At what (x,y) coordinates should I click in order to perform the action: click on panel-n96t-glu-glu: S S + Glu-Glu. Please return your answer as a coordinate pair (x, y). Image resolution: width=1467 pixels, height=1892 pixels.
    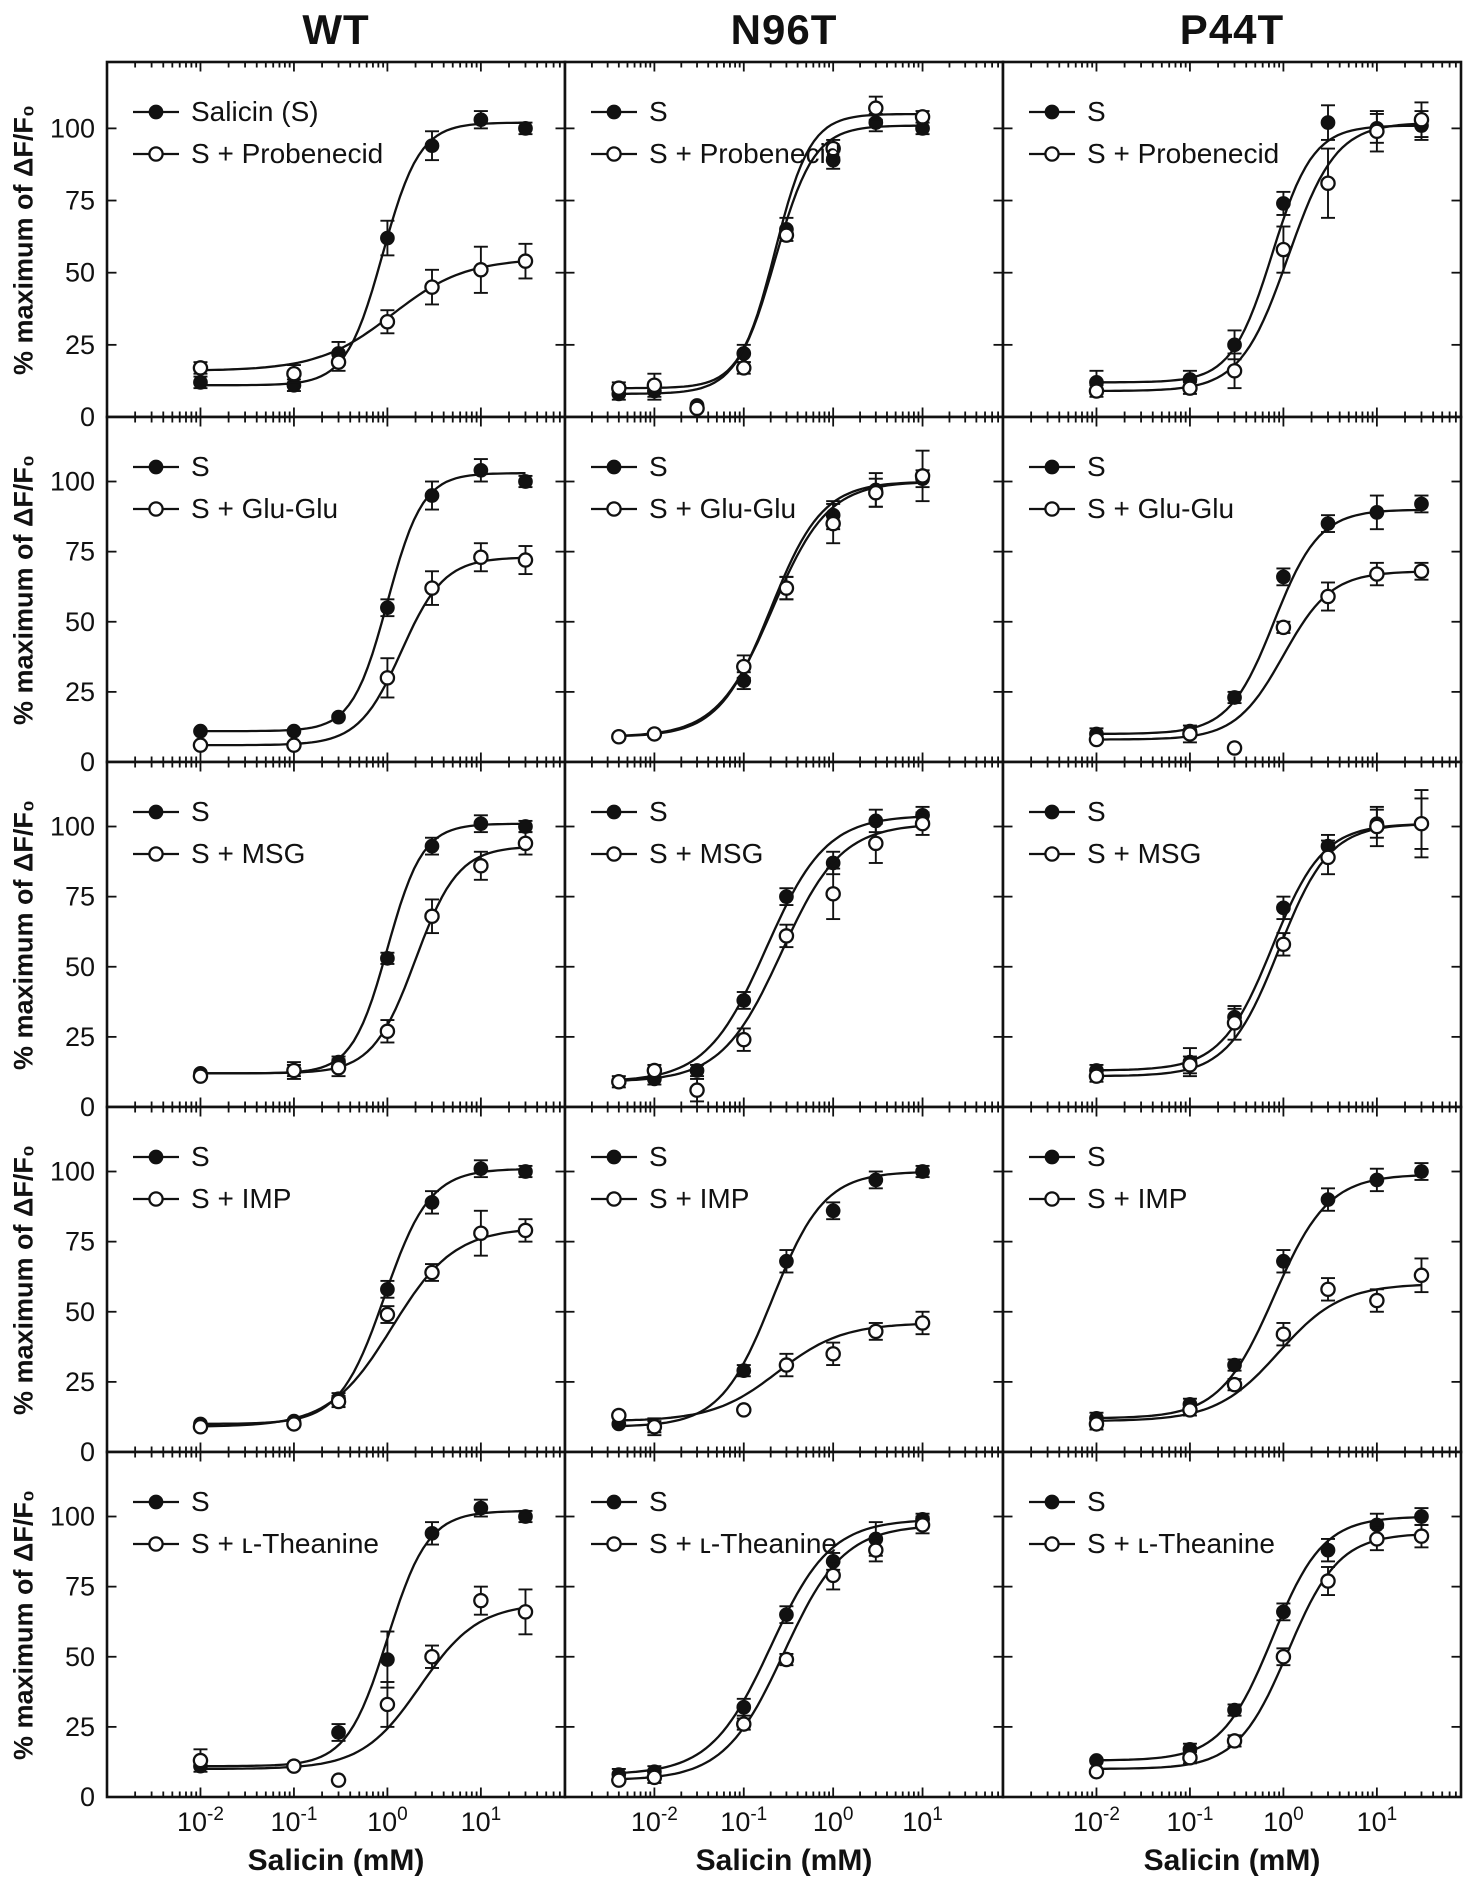
    Looking at the image, I should click on (784, 589).